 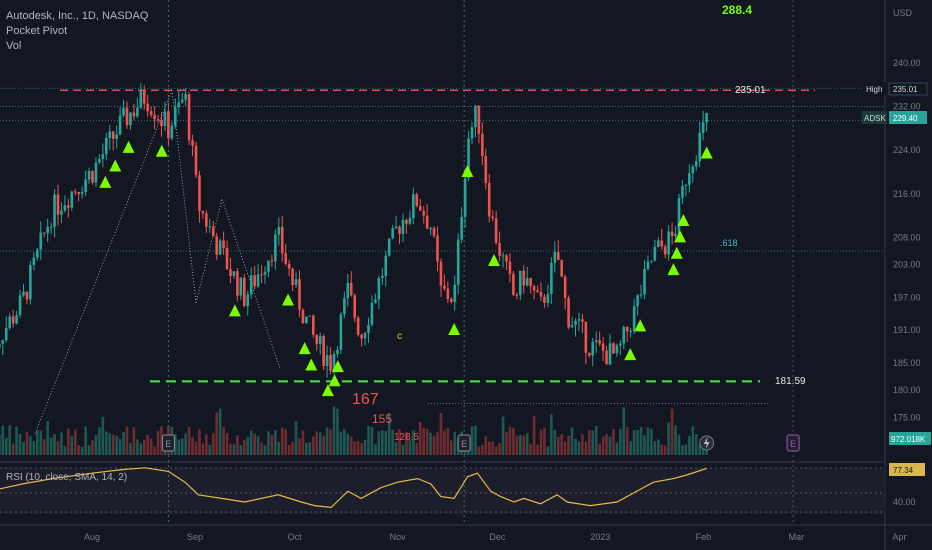 I want to click on price-tick: 197.00, so click(x=907, y=297).